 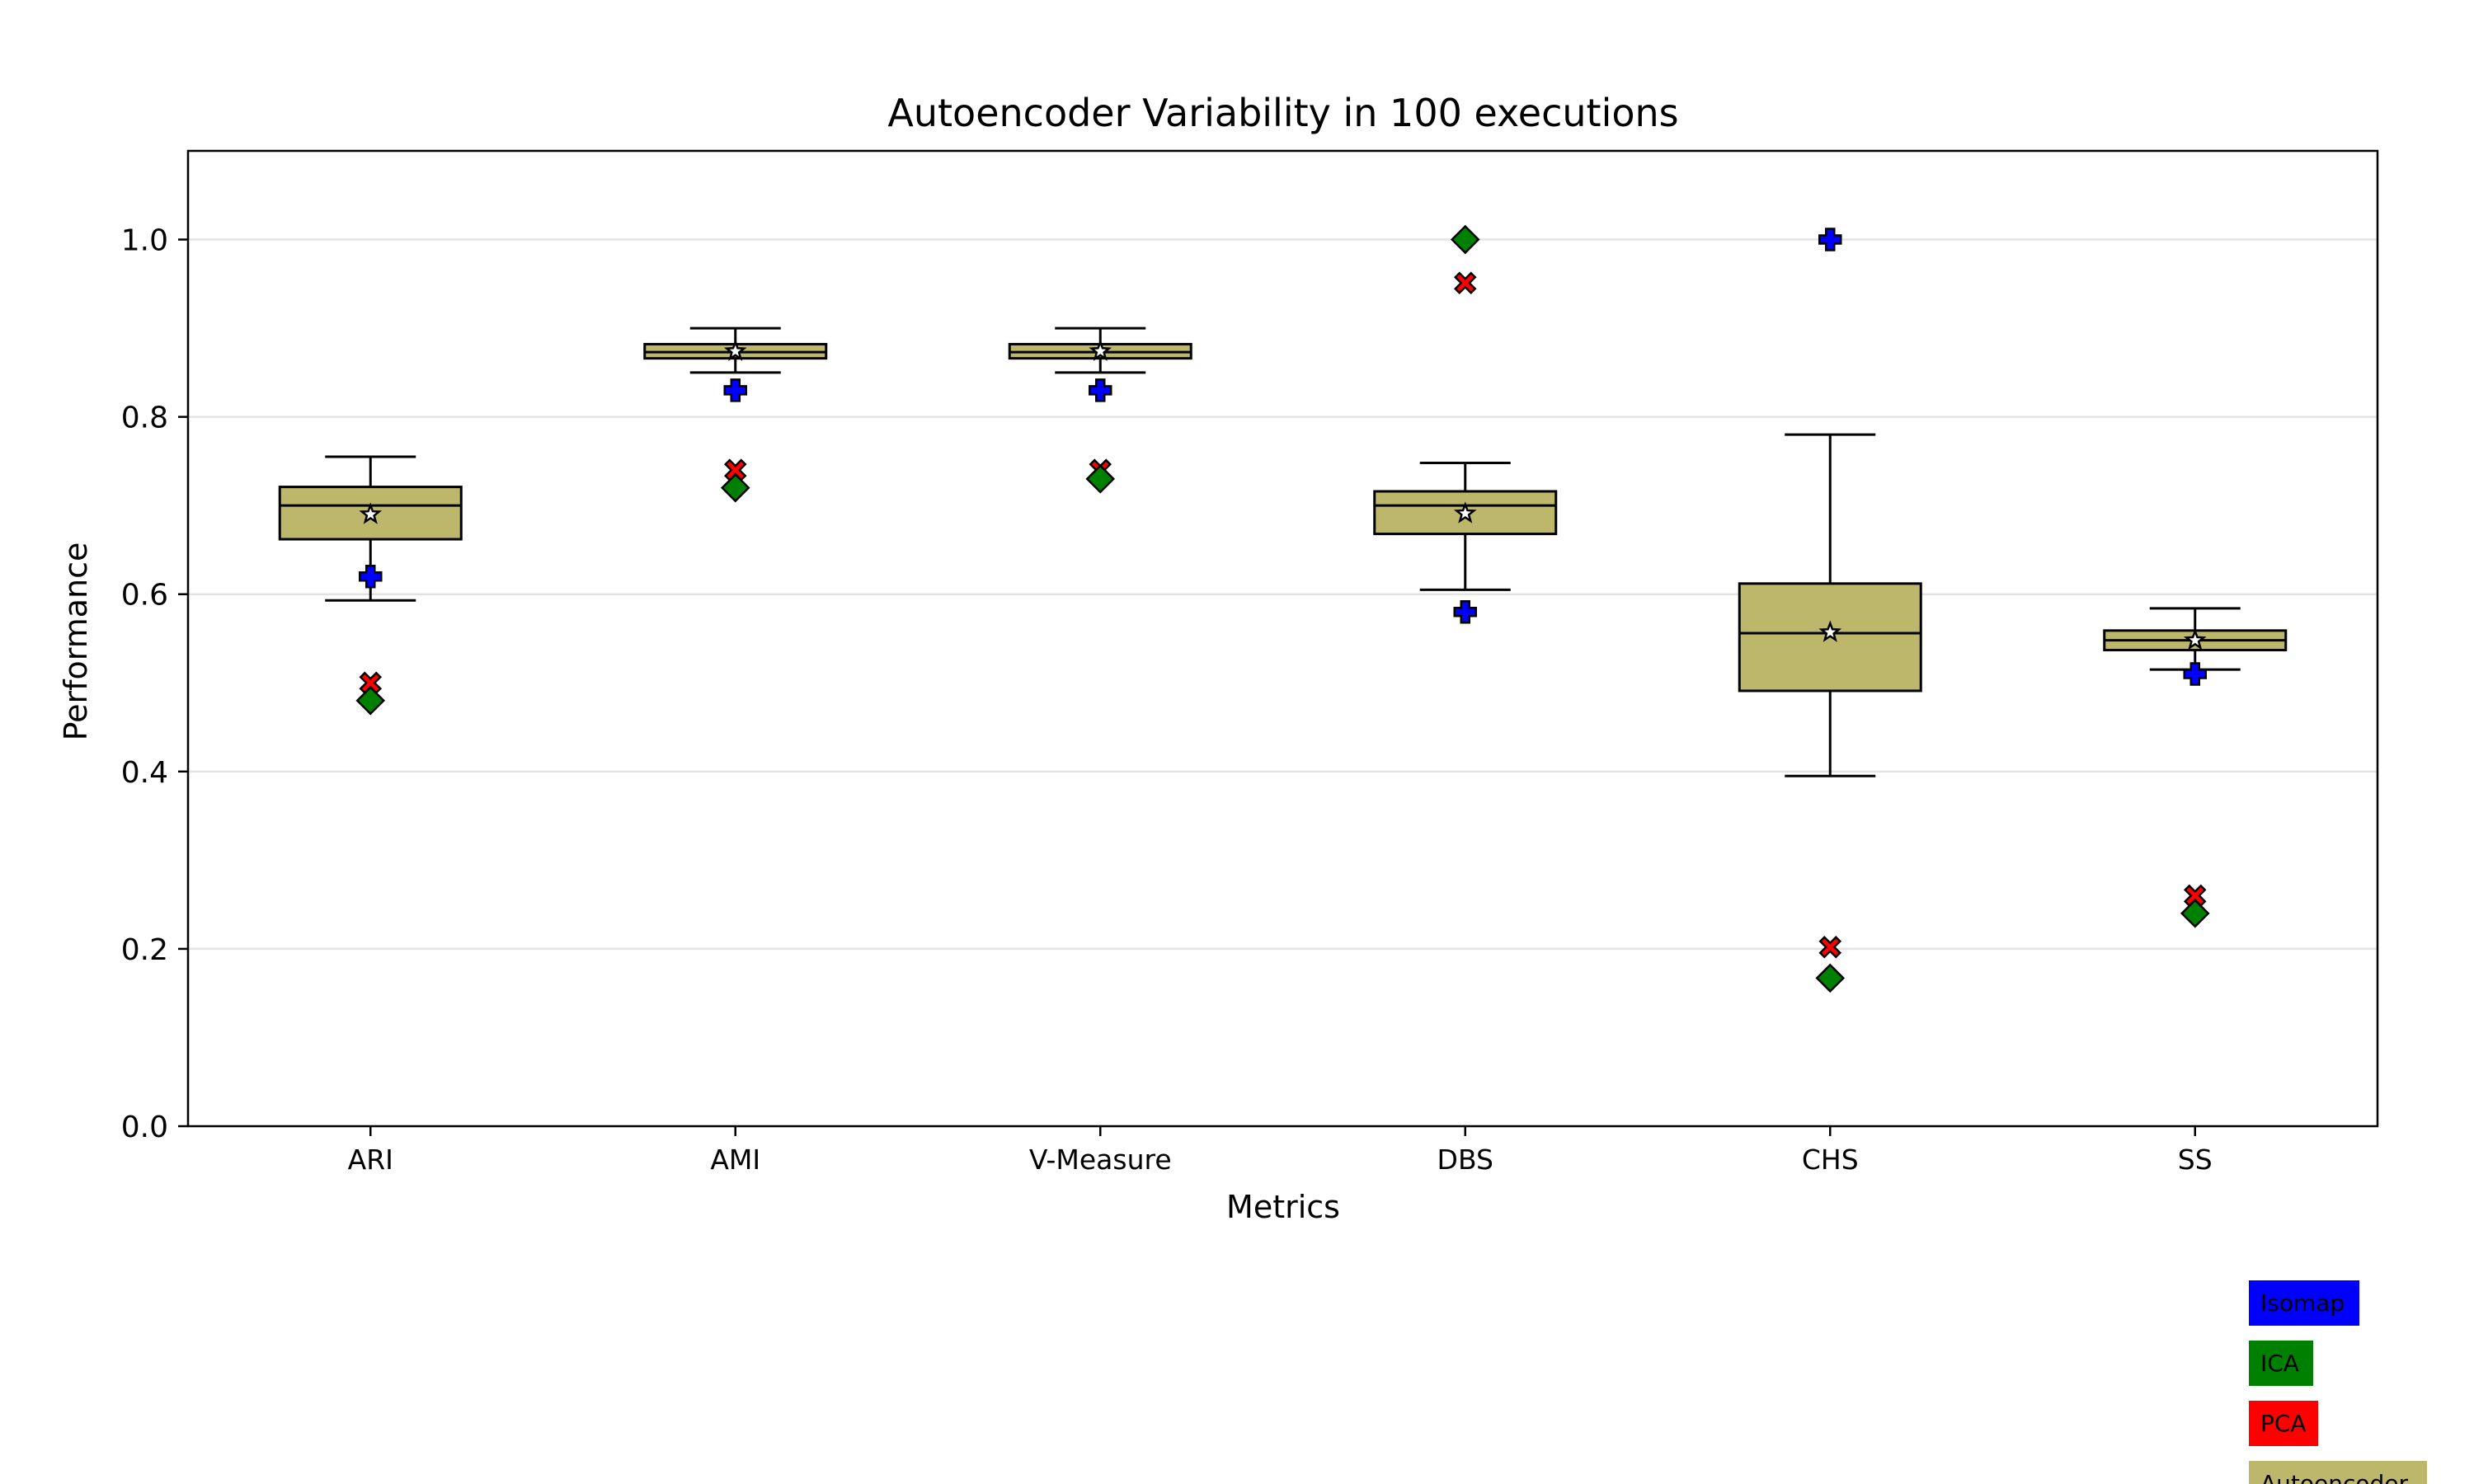 I want to click on legend-item-pca: PCA, so click(x=2283, y=1423).